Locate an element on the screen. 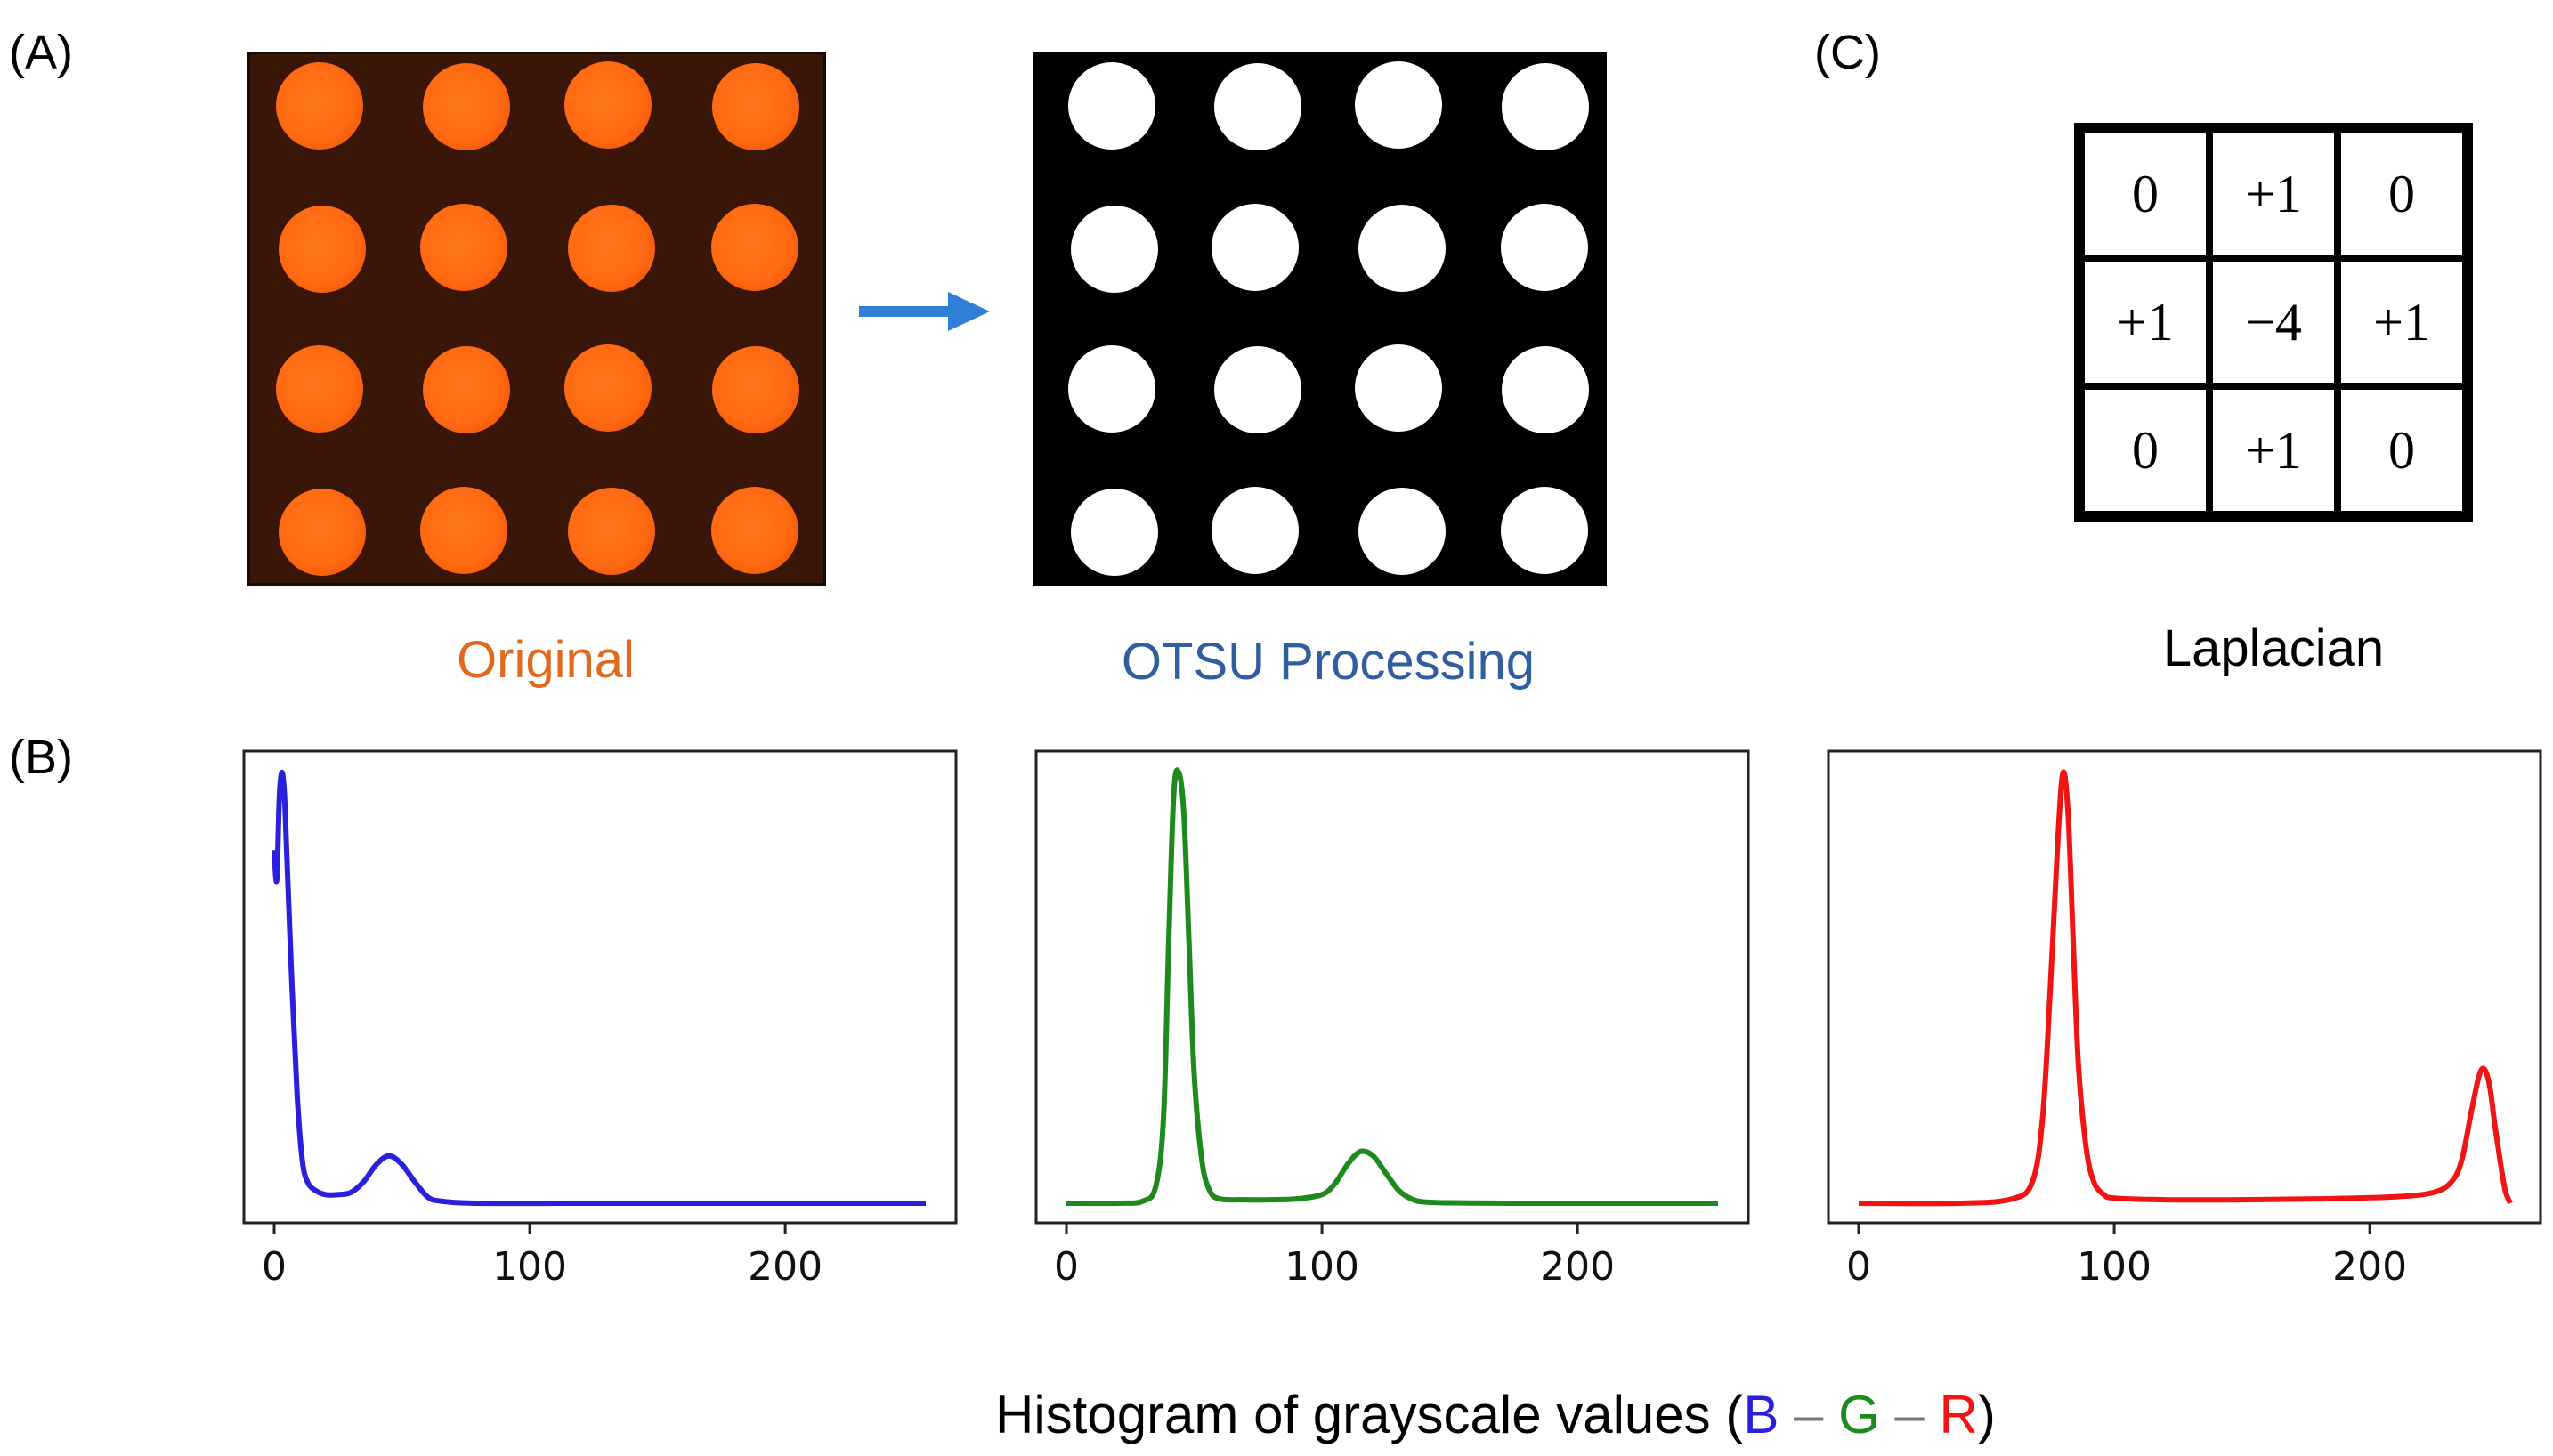 Image resolution: width=2553 pixels, height=1456 pixels. panel-a-label: (A) is located at coordinates (41, 52).